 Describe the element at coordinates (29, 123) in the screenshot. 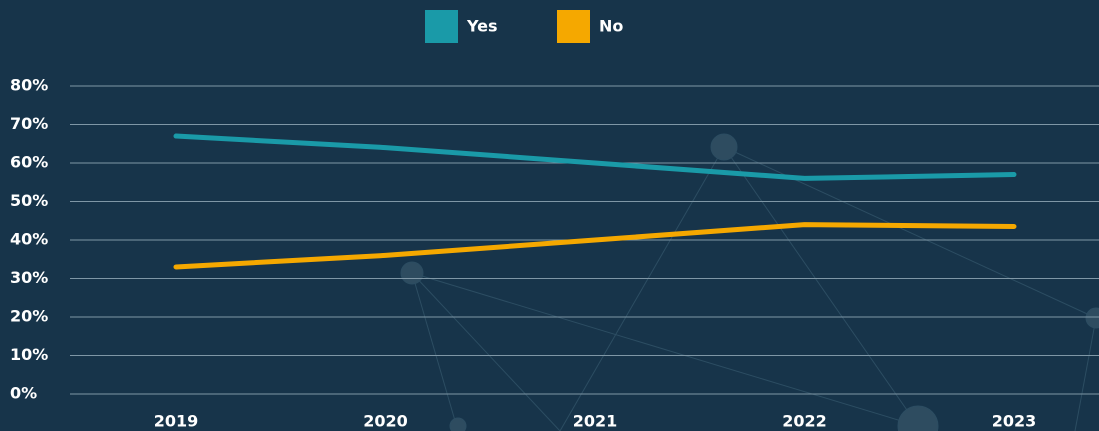

I see `y-tick-label: 70%` at that location.